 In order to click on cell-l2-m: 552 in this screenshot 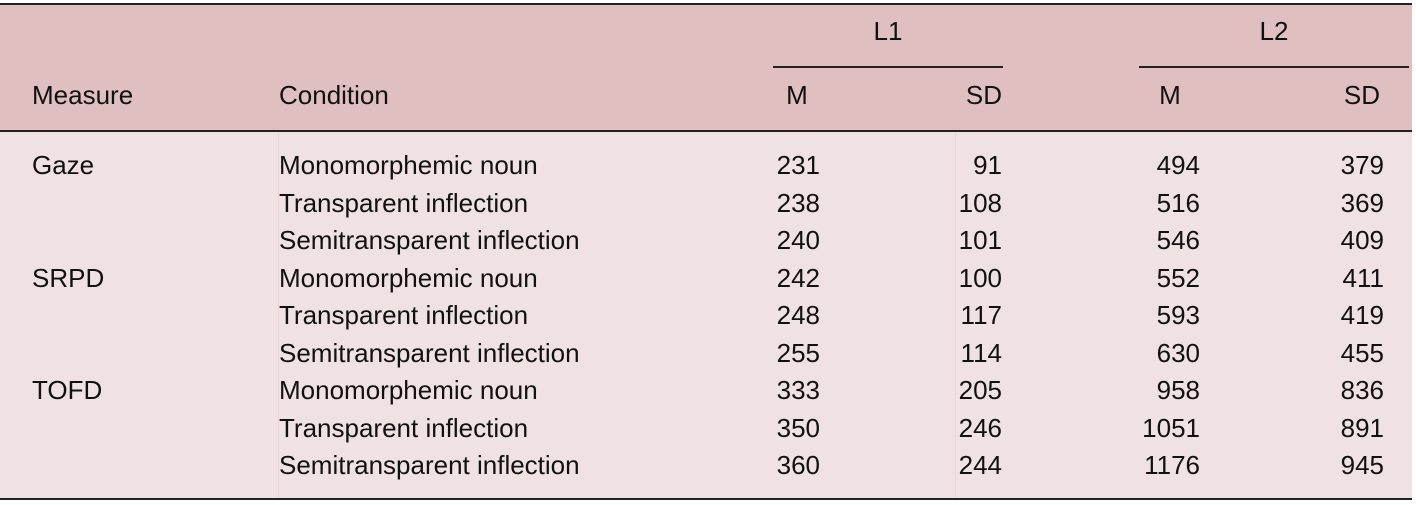, I will do `click(1178, 277)`.